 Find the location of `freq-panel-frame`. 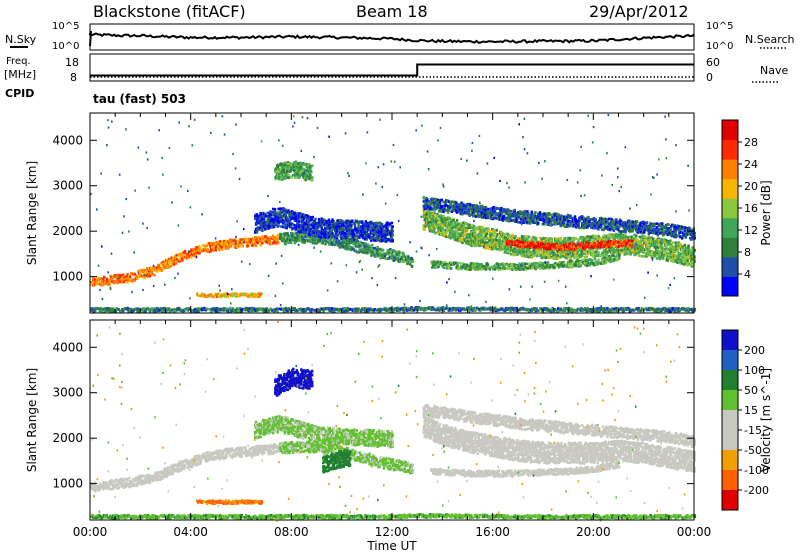

freq-panel-frame is located at coordinates (392, 67).